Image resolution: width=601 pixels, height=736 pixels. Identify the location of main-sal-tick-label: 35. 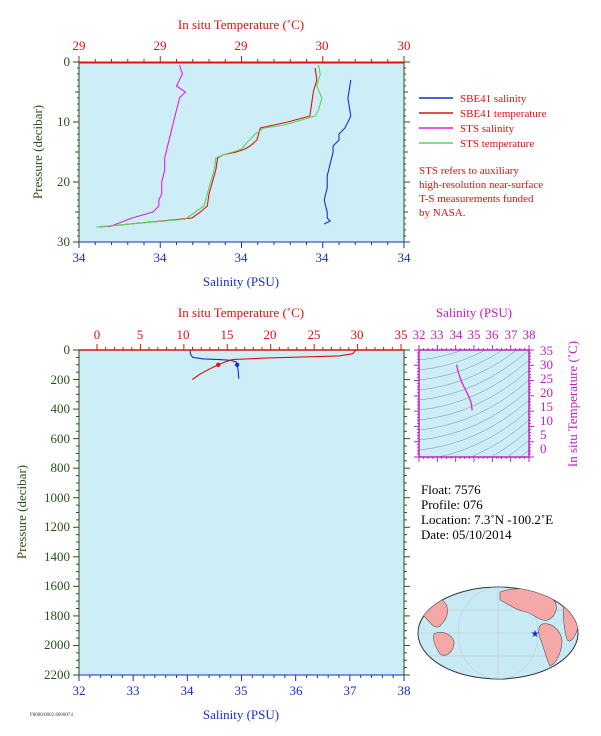
(241, 690).